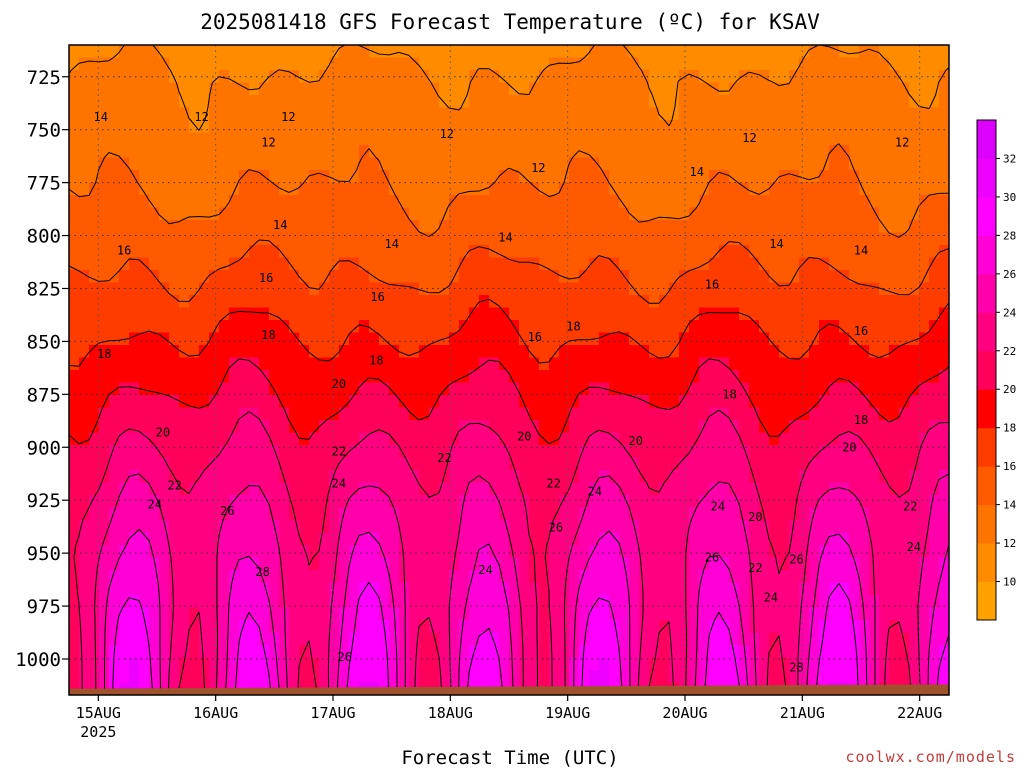 The width and height of the screenshot is (1024, 768). What do you see at coordinates (1009, 274) in the screenshot?
I see `colorbar-tick-label: 26` at bounding box center [1009, 274].